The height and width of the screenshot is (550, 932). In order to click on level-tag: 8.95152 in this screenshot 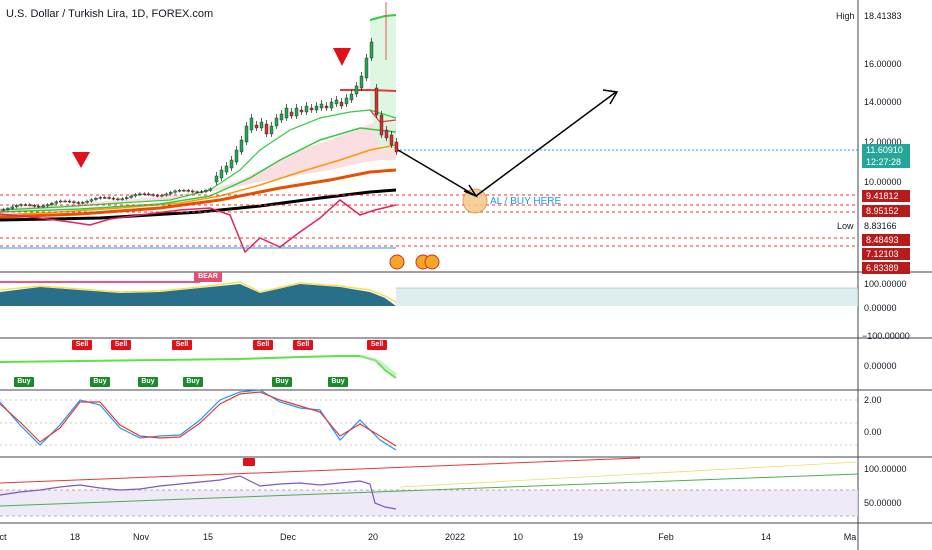, I will do `click(886, 211)`.